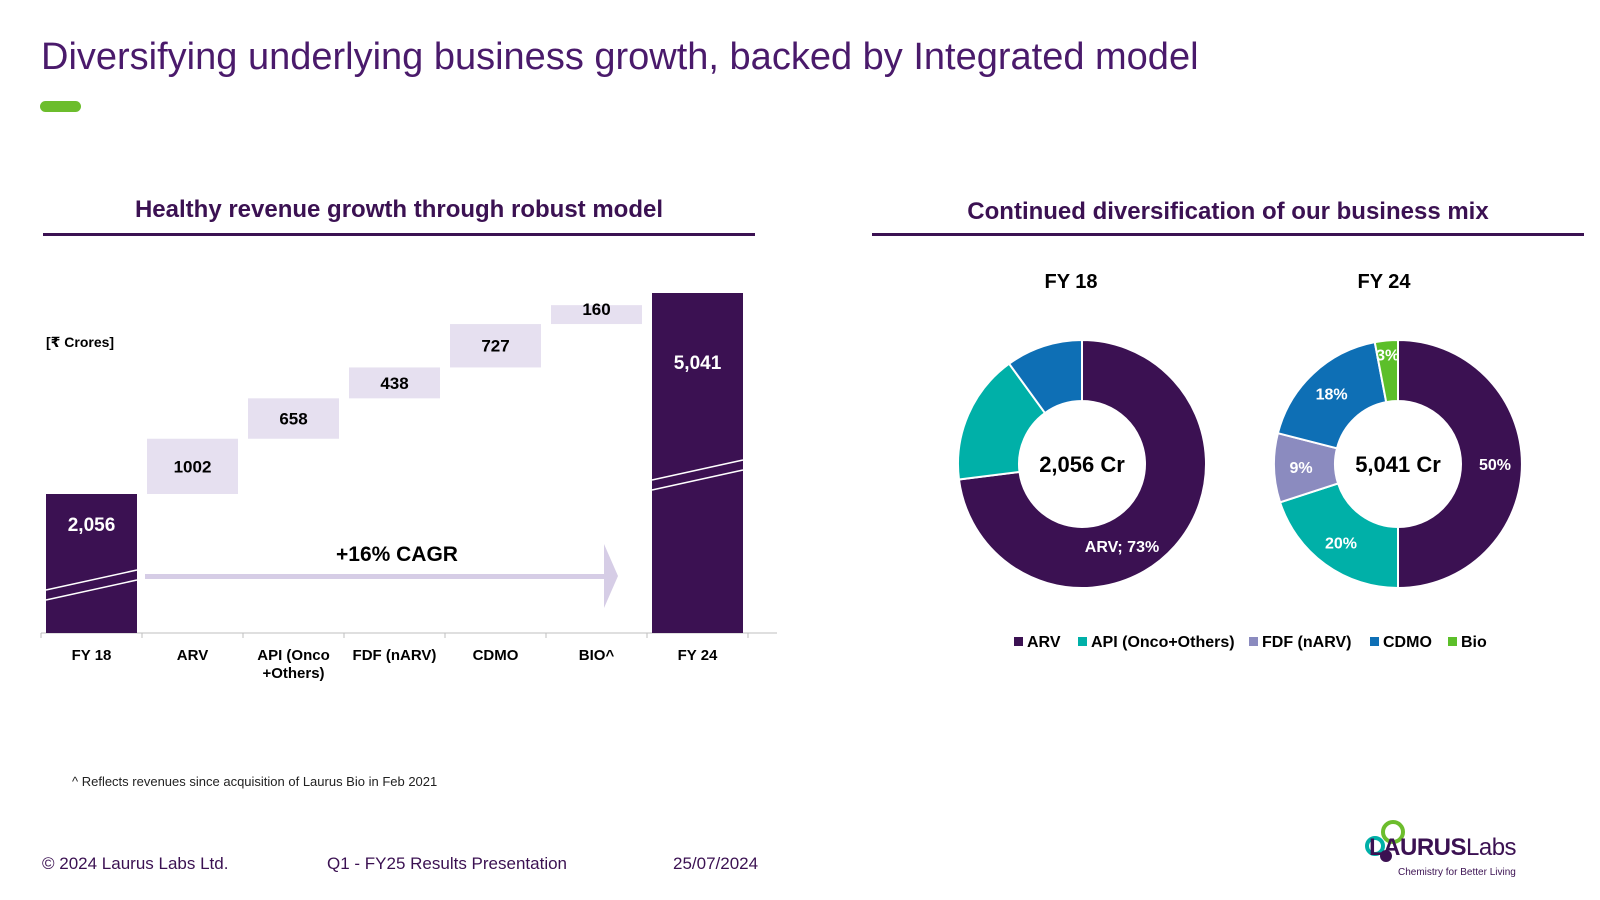 The width and height of the screenshot is (1600, 900). Describe the element at coordinates (1306, 642) in the screenshot. I see `legend-label: FDF (nARV)` at that location.